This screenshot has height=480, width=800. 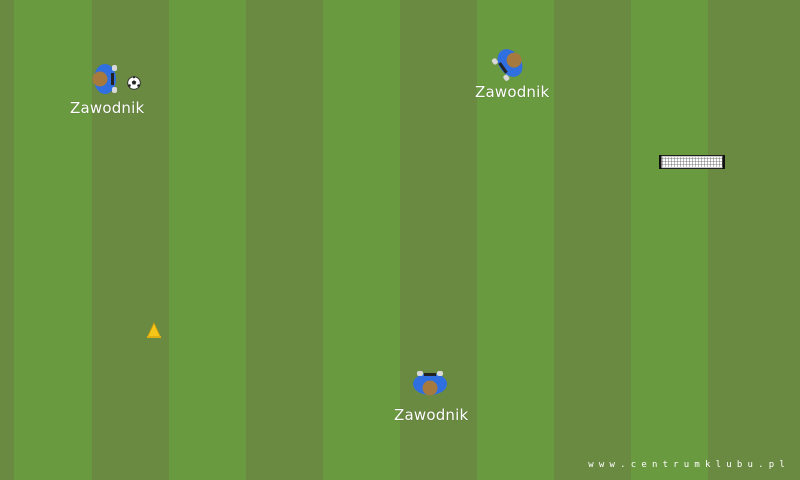 I want to click on watermark: www.centrumklubu.pl, so click(x=689, y=465).